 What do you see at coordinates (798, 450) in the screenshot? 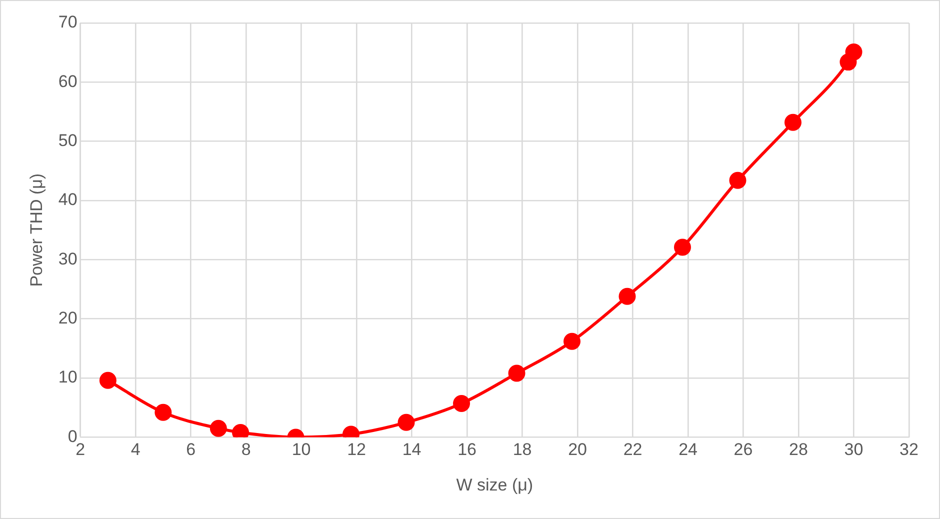
I see `x-tick-label: 28` at bounding box center [798, 450].